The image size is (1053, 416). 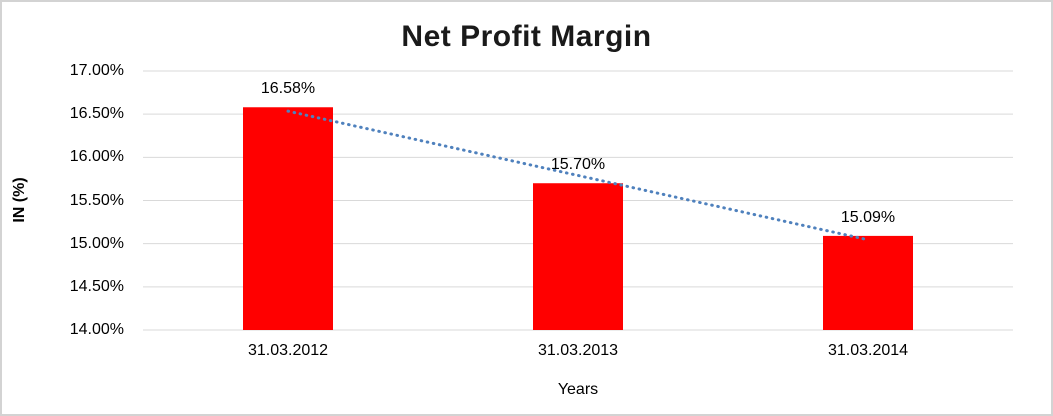 I want to click on y-tick-label: 16.50%, so click(x=96, y=114).